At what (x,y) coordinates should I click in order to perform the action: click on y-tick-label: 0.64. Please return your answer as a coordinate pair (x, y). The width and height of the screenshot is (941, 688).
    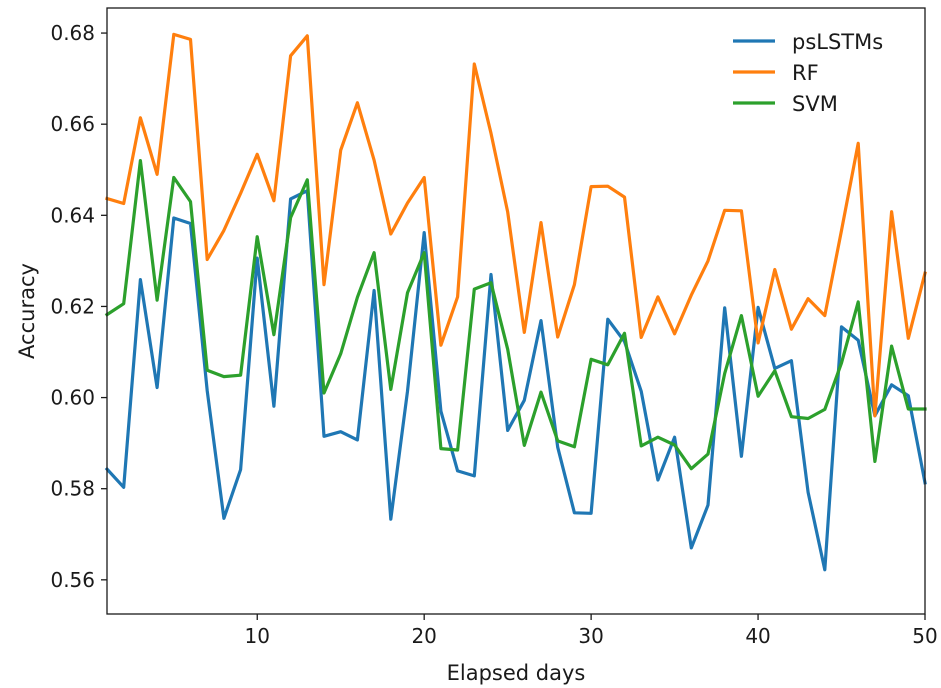
    Looking at the image, I should click on (72, 215).